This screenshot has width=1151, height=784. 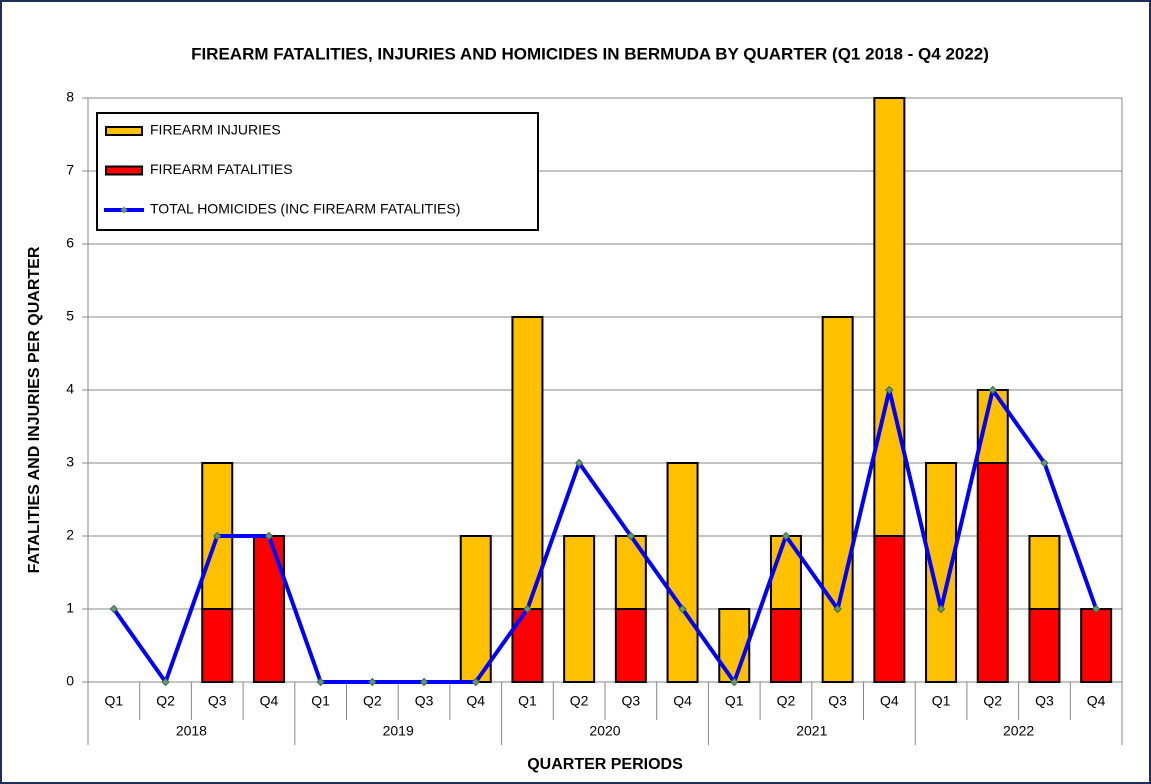 What do you see at coordinates (70, 170) in the screenshot?
I see `y-tick-label: 7` at bounding box center [70, 170].